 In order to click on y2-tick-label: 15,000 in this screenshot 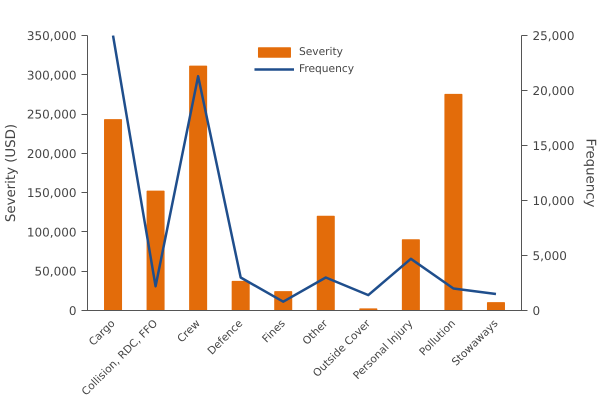, I will do `click(553, 146)`.